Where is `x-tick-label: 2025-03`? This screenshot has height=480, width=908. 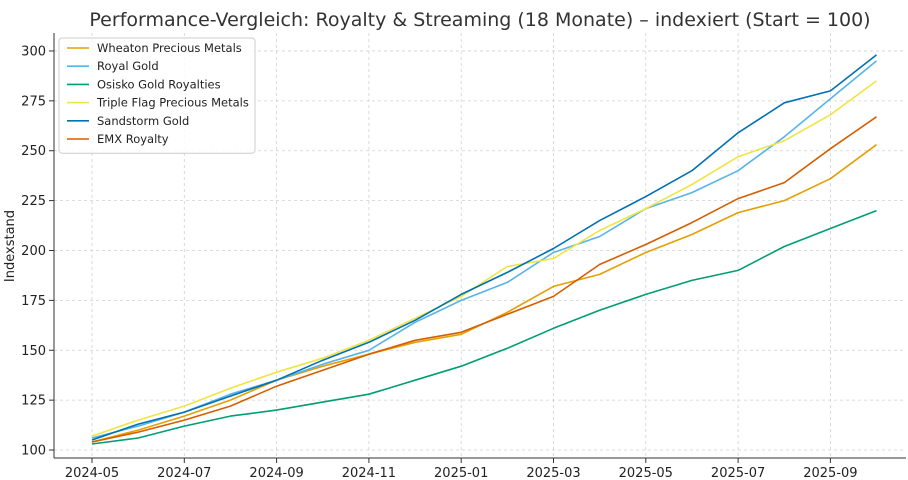 x-tick-label: 2025-03 is located at coordinates (553, 473).